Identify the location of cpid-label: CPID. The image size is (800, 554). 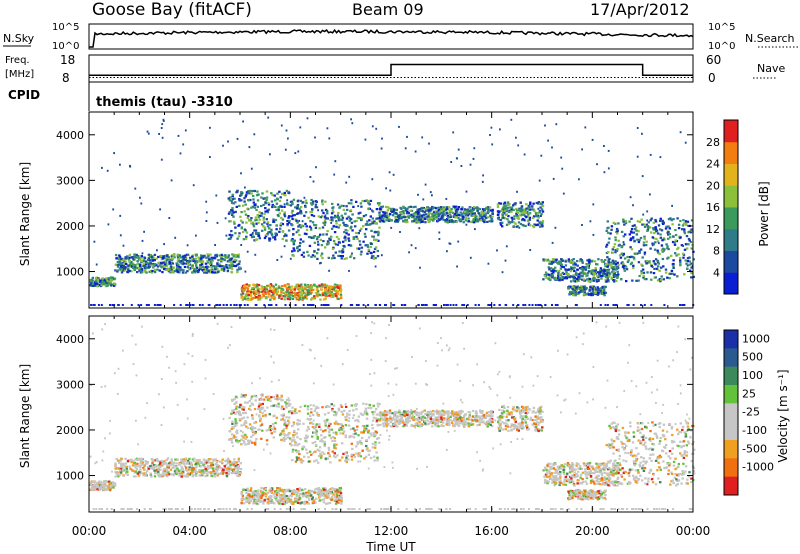
(24, 95).